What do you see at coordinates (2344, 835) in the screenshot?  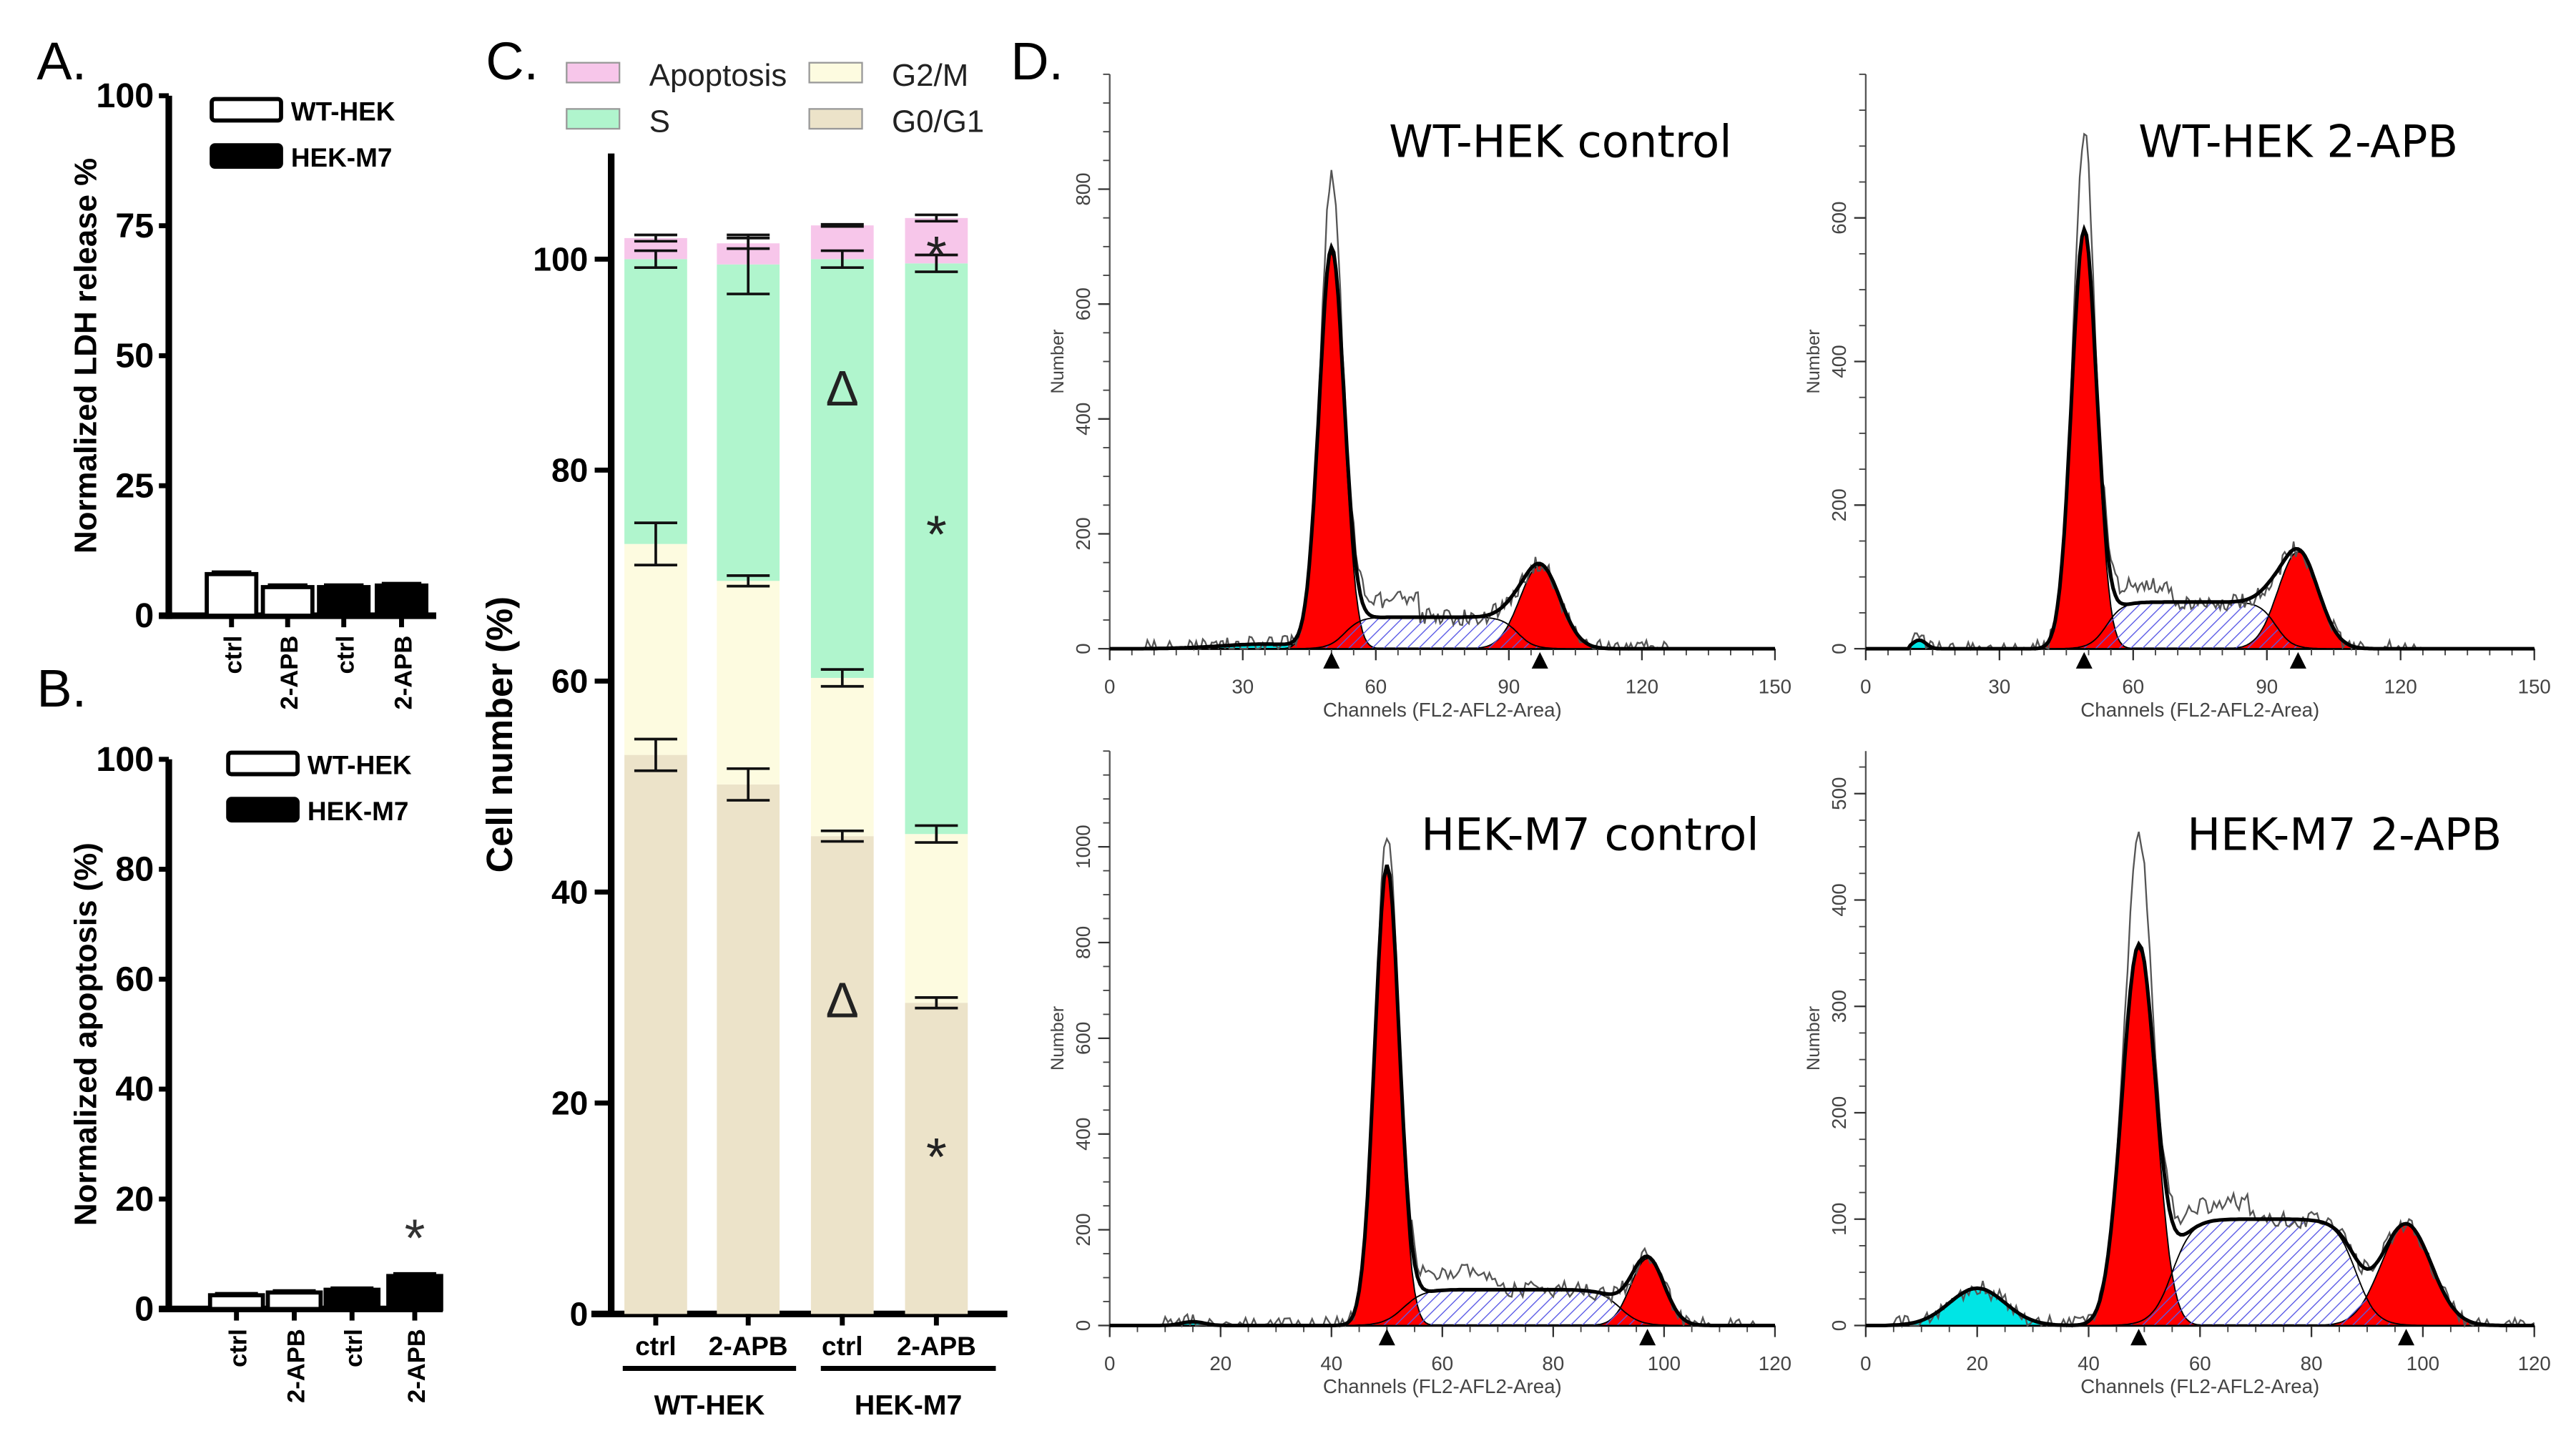 I see `histogram-title: HEK-M7 2-APB` at bounding box center [2344, 835].